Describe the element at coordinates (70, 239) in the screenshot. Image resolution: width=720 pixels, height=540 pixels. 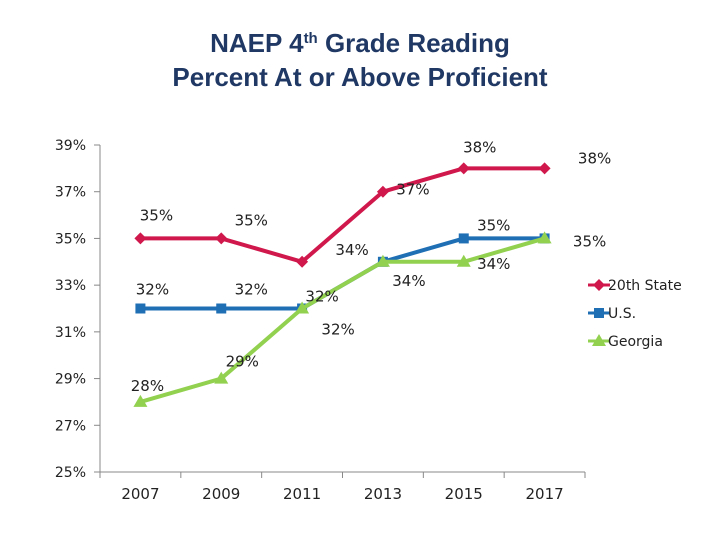
I see `y-tick-label: 35%` at that location.